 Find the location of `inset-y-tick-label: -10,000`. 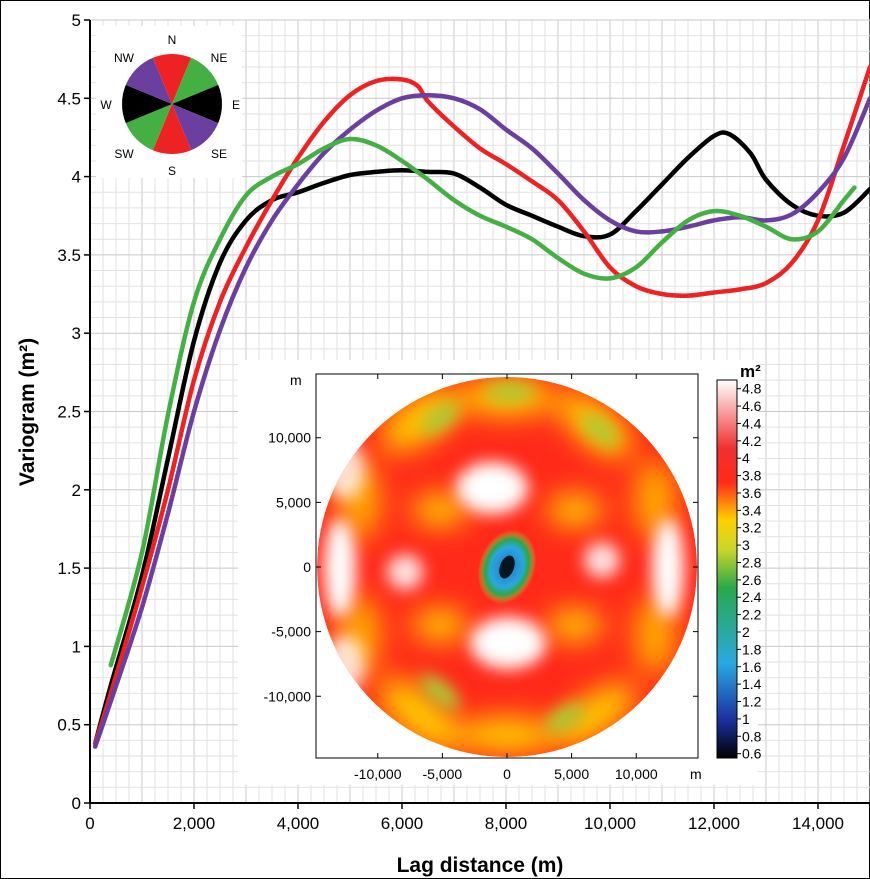

inset-y-tick-label: -10,000 is located at coordinates (288, 696).